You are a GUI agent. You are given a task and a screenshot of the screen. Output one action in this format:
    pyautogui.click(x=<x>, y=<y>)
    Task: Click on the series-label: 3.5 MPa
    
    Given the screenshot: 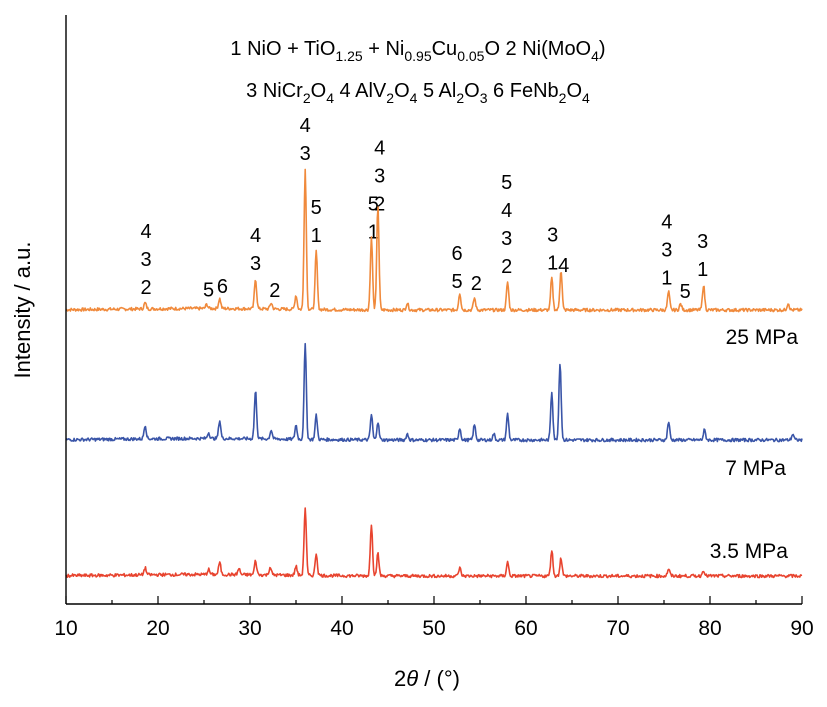 What is the action you would take?
    pyautogui.click(x=749, y=551)
    